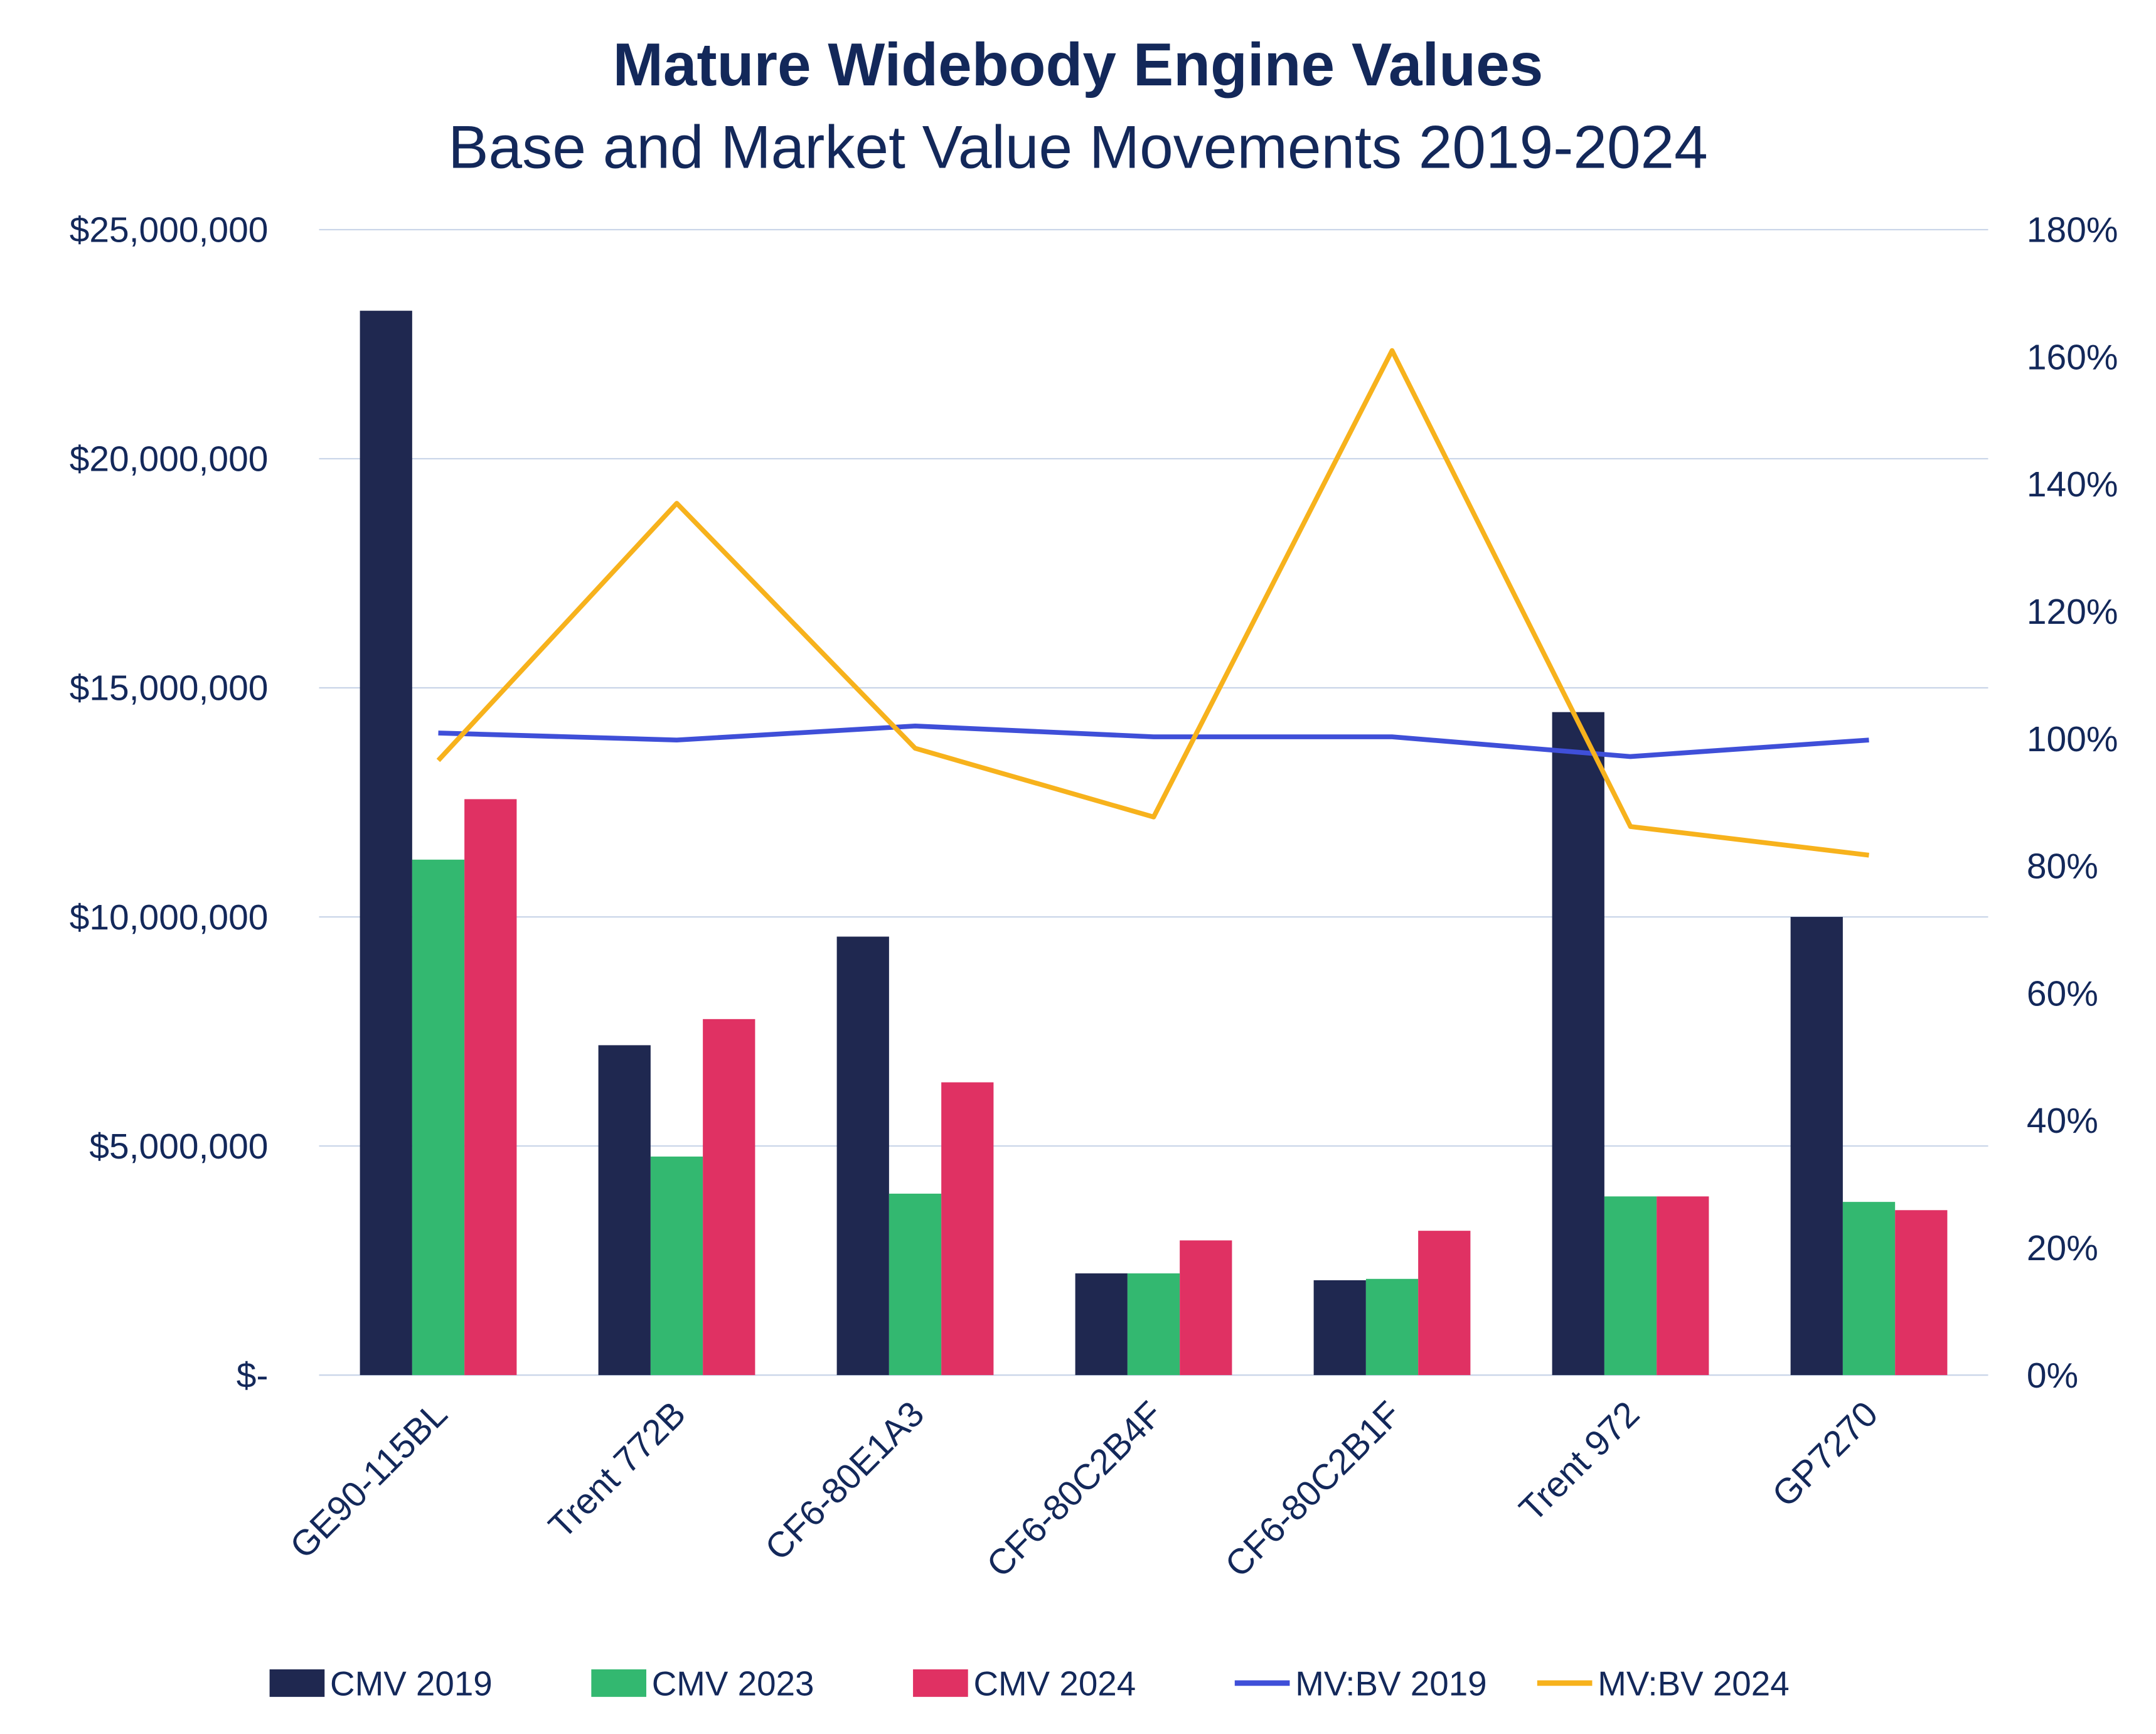 Image resolution: width=2156 pixels, height=1734 pixels. Describe the element at coordinates (1153, 741) in the screenshot. I see `line-mv-bv-2019` at that location.